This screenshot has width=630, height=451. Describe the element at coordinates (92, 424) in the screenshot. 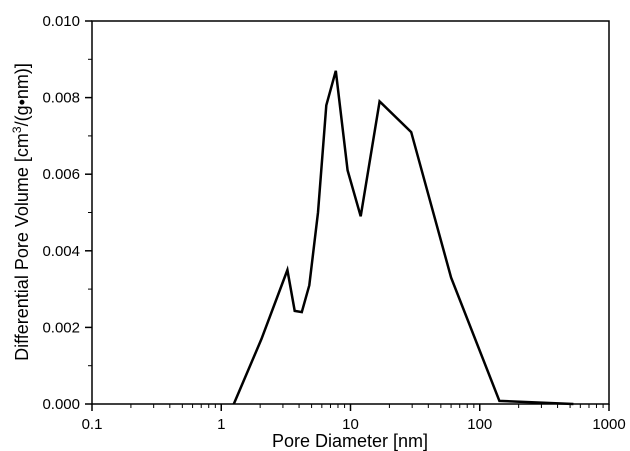

I see `x-tick-label: 0.1` at that location.